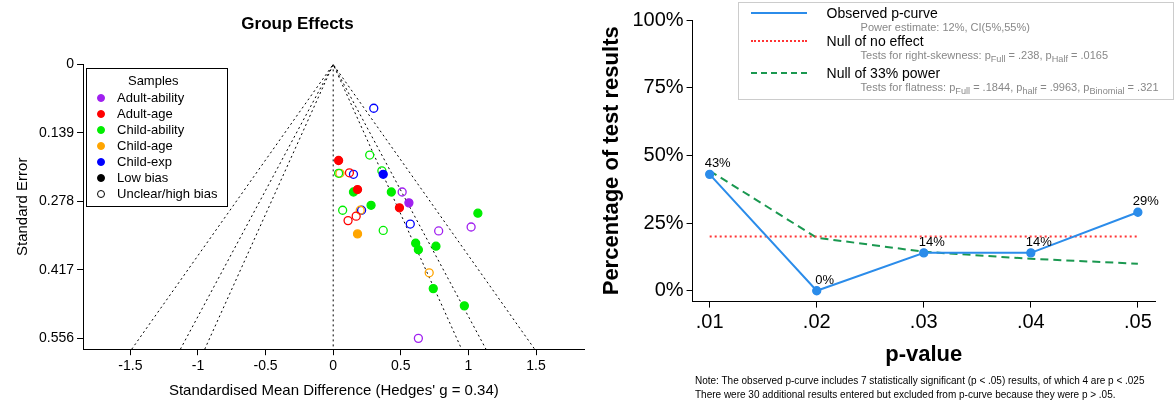  What do you see at coordinates (1146, 201) in the screenshot?
I see `data-label: 29%` at bounding box center [1146, 201].